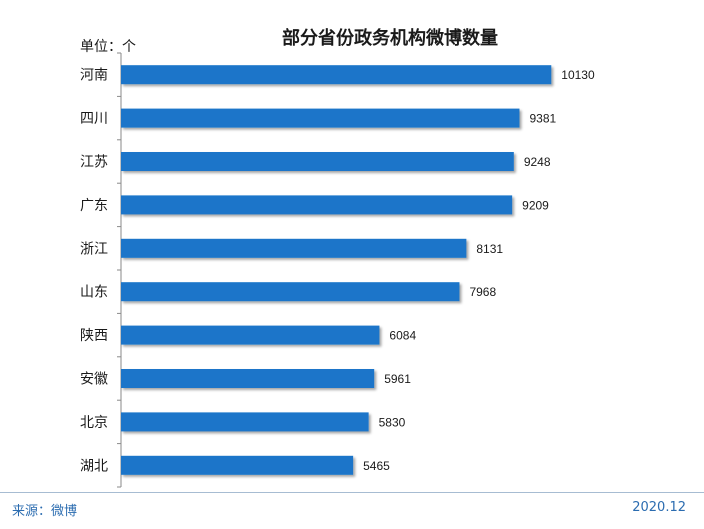  Describe the element at coordinates (537, 162) in the screenshot. I see `data-label: 9248` at that location.